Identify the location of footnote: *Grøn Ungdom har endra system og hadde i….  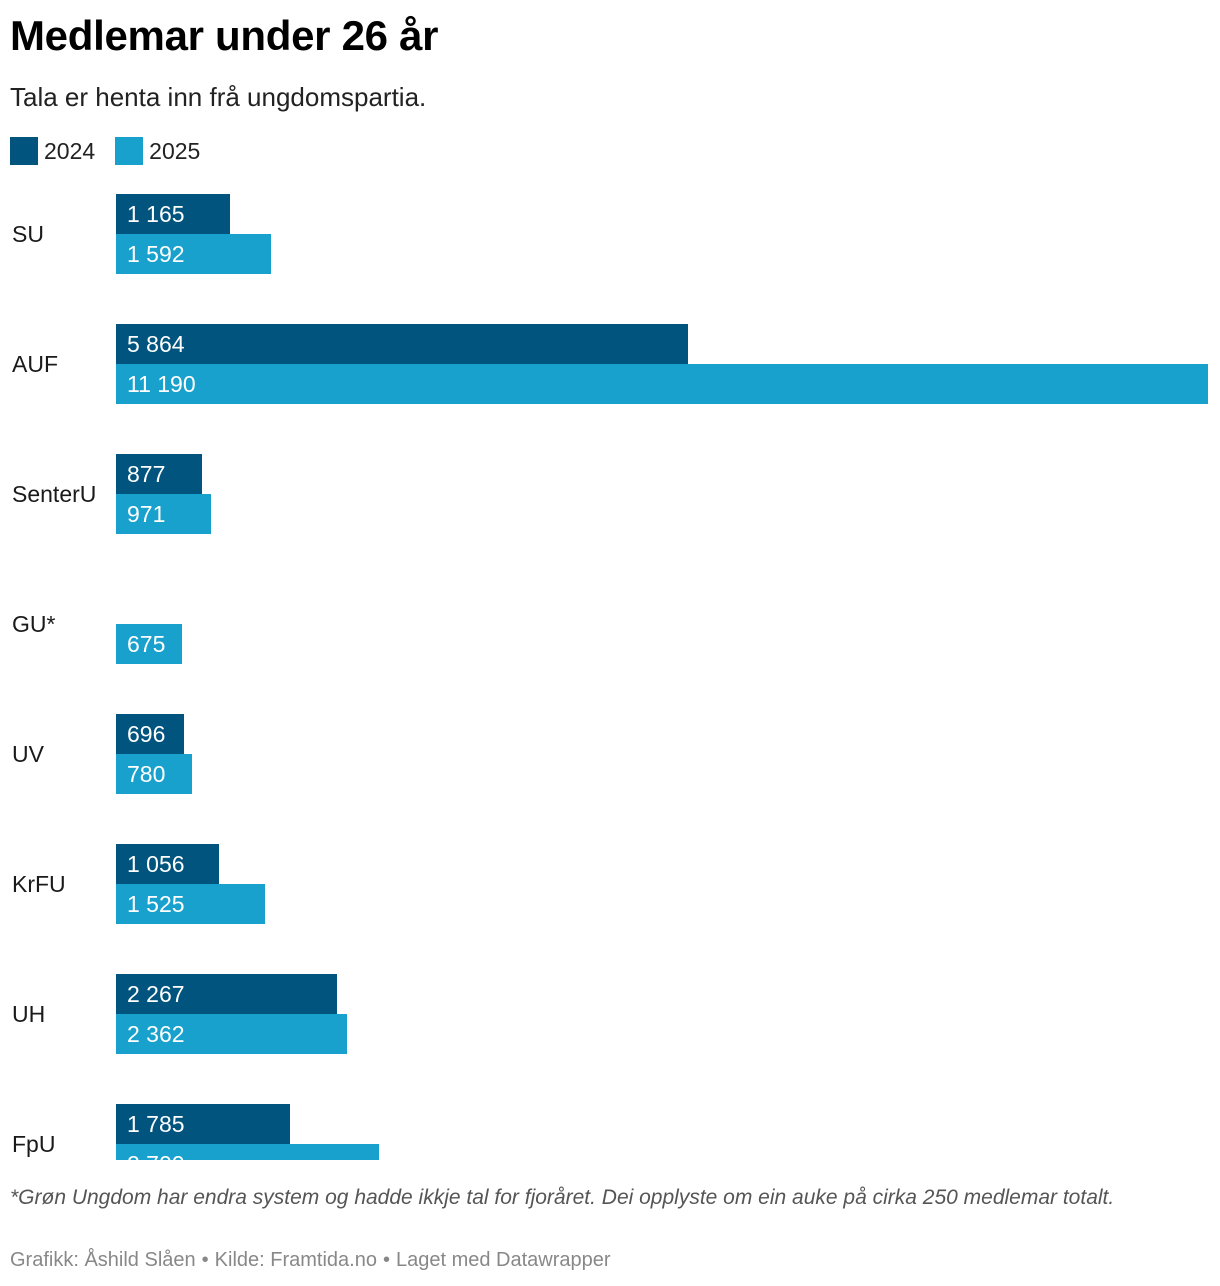
(562, 1197).